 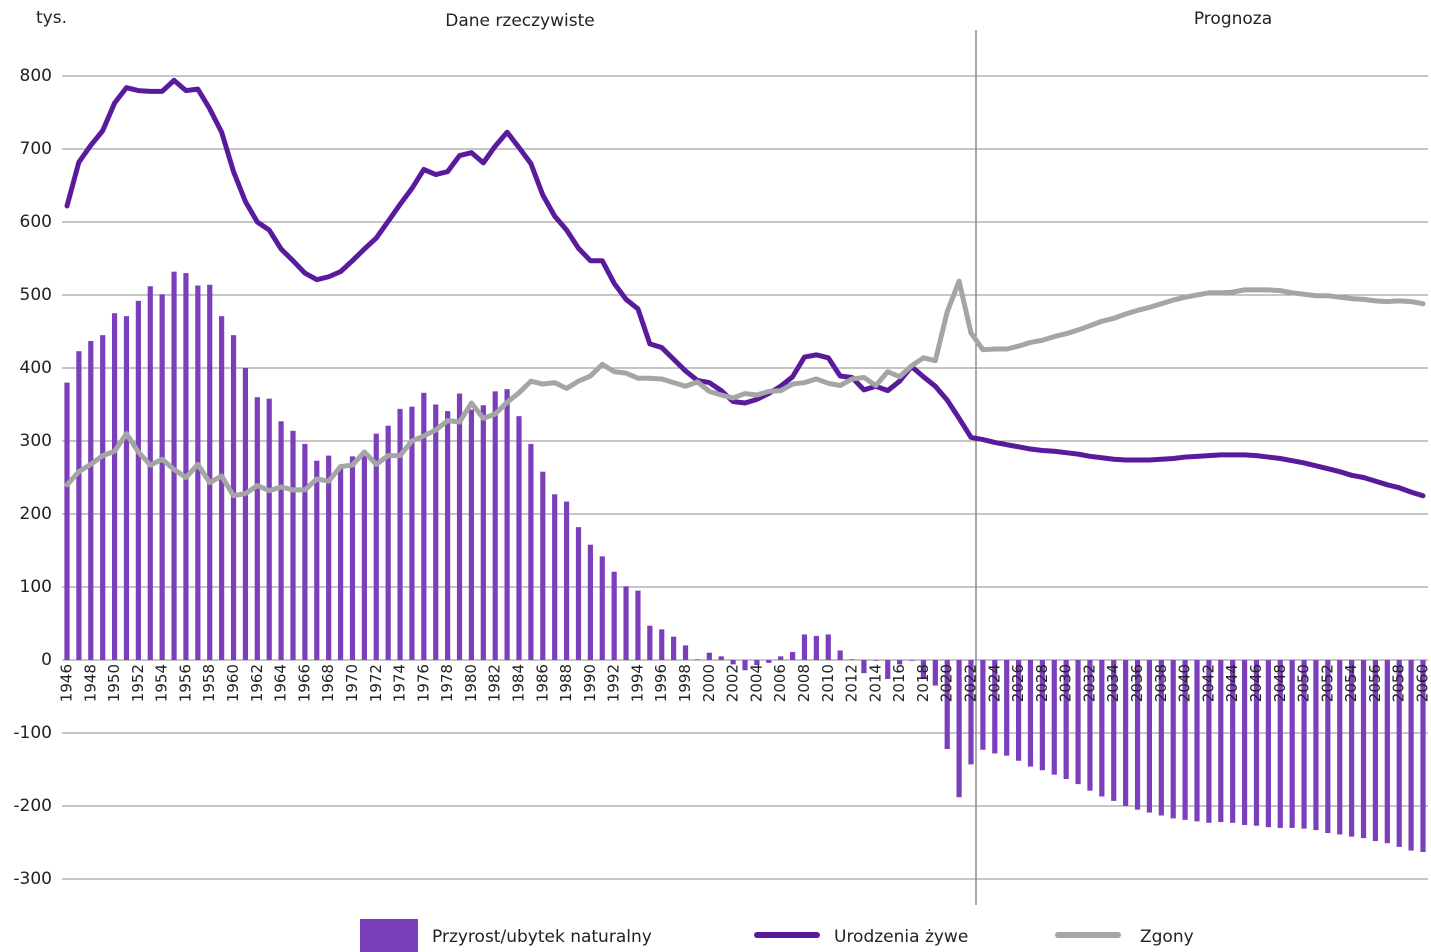 What do you see at coordinates (233, 683) in the screenshot?
I see `x-tick-label: 1960` at bounding box center [233, 683].